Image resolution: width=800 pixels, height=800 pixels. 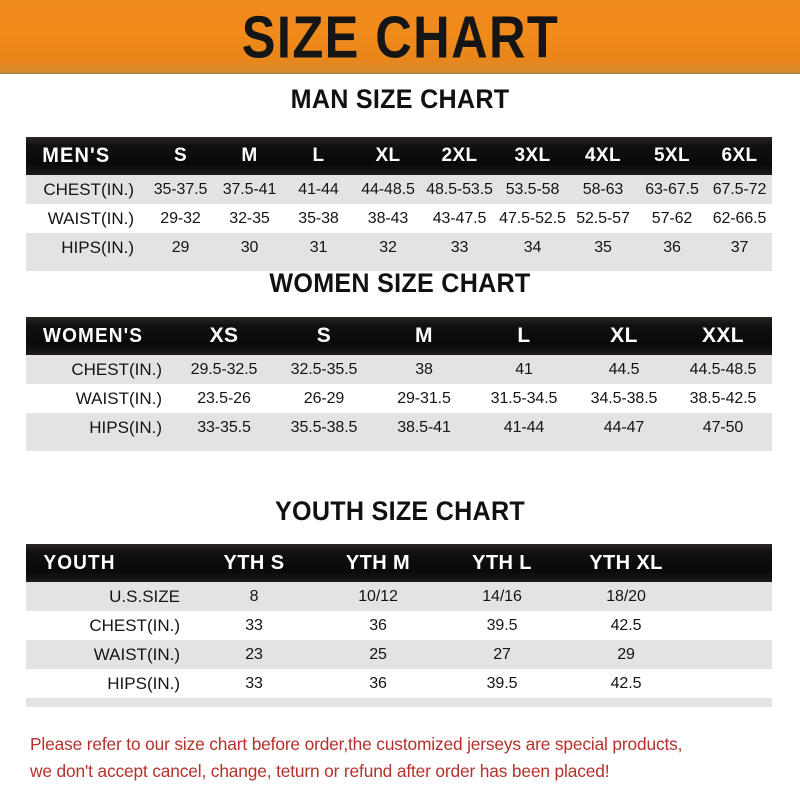 What do you see at coordinates (502, 654) in the screenshot?
I see `table-cell: 27` at bounding box center [502, 654].